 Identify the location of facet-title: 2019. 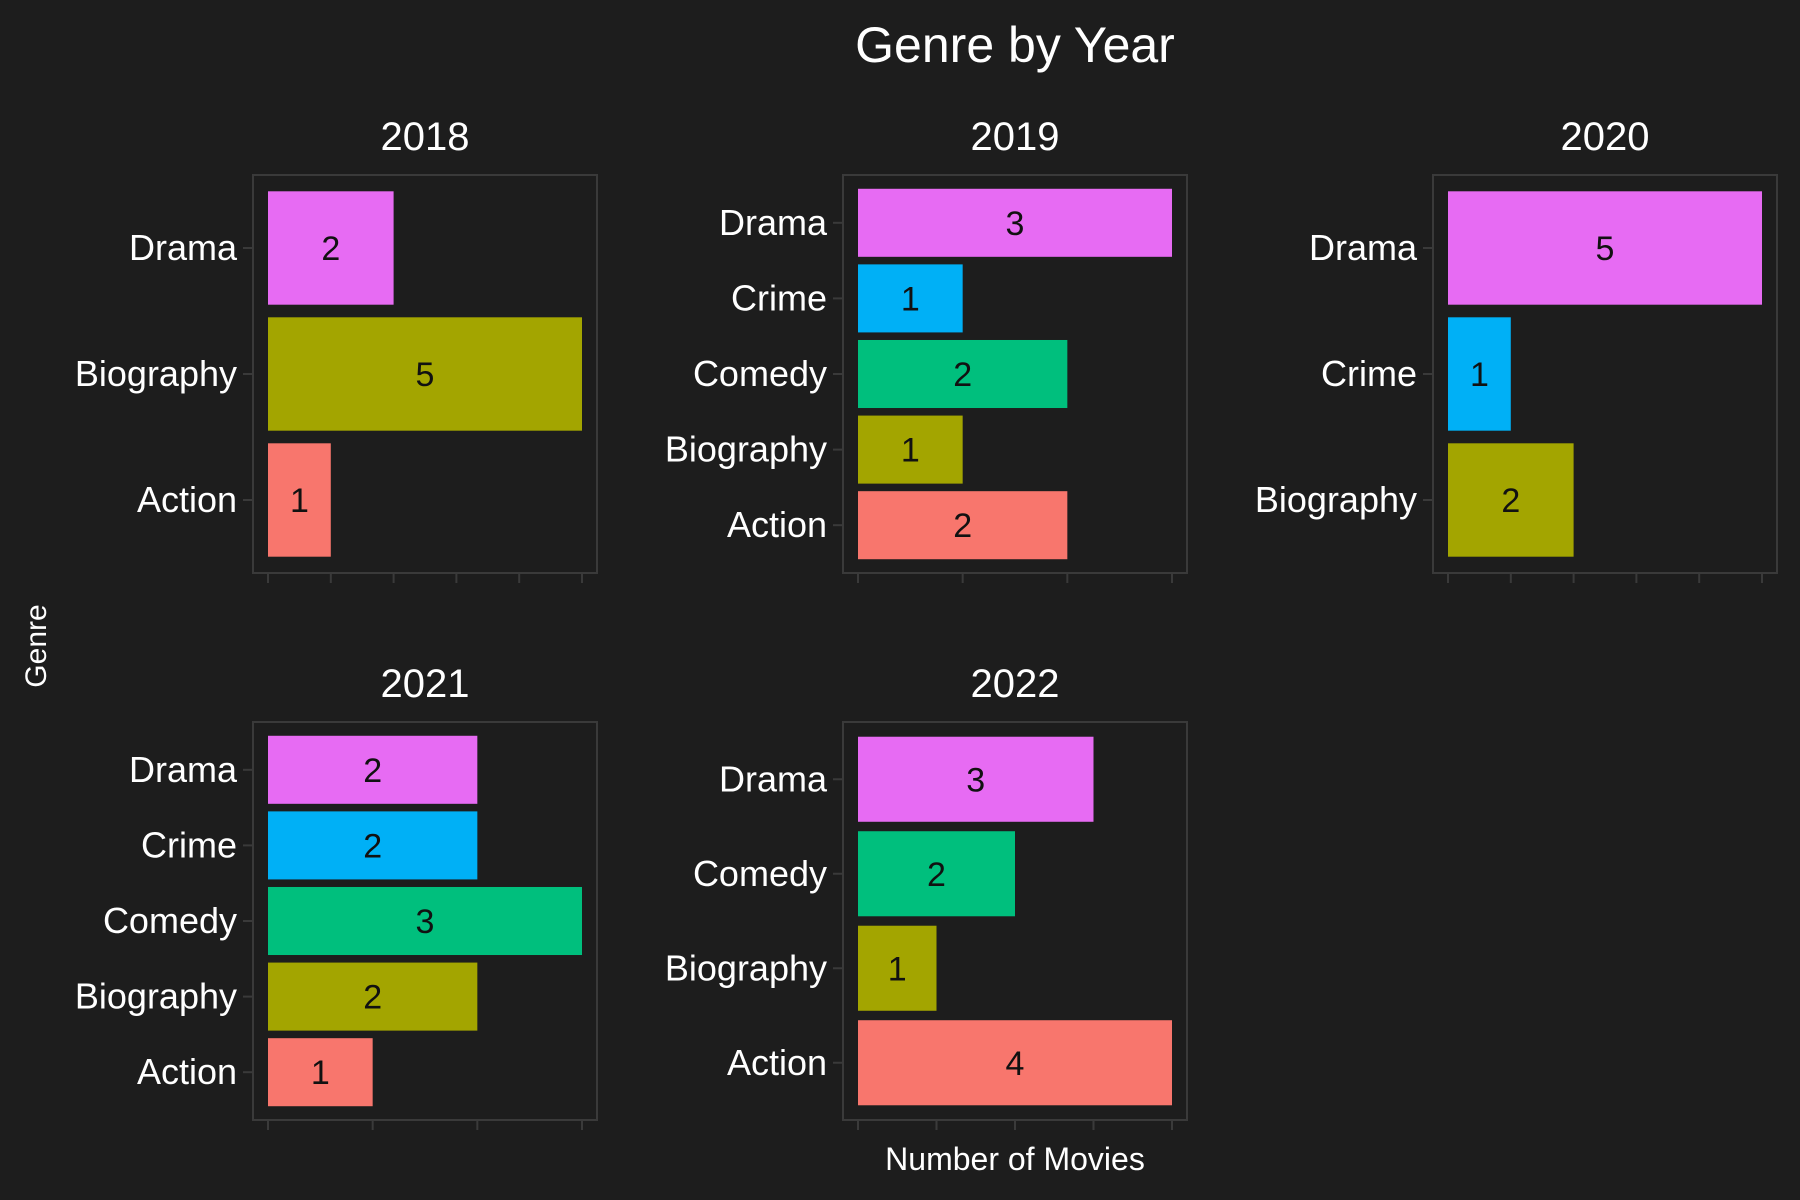
(1015, 137).